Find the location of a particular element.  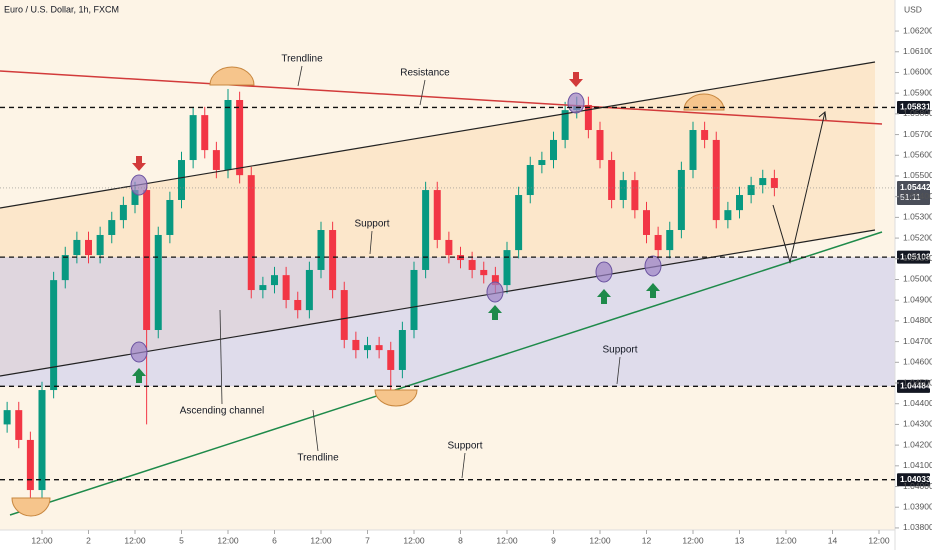

x-tick-label: 14 is located at coordinates (833, 540).